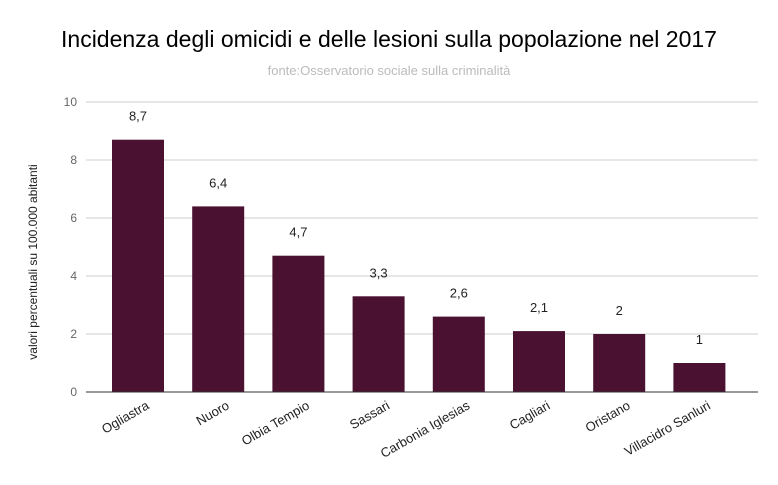 The image size is (778, 485). What do you see at coordinates (73, 392) in the screenshot?
I see `y-tick-label: 0` at bounding box center [73, 392].